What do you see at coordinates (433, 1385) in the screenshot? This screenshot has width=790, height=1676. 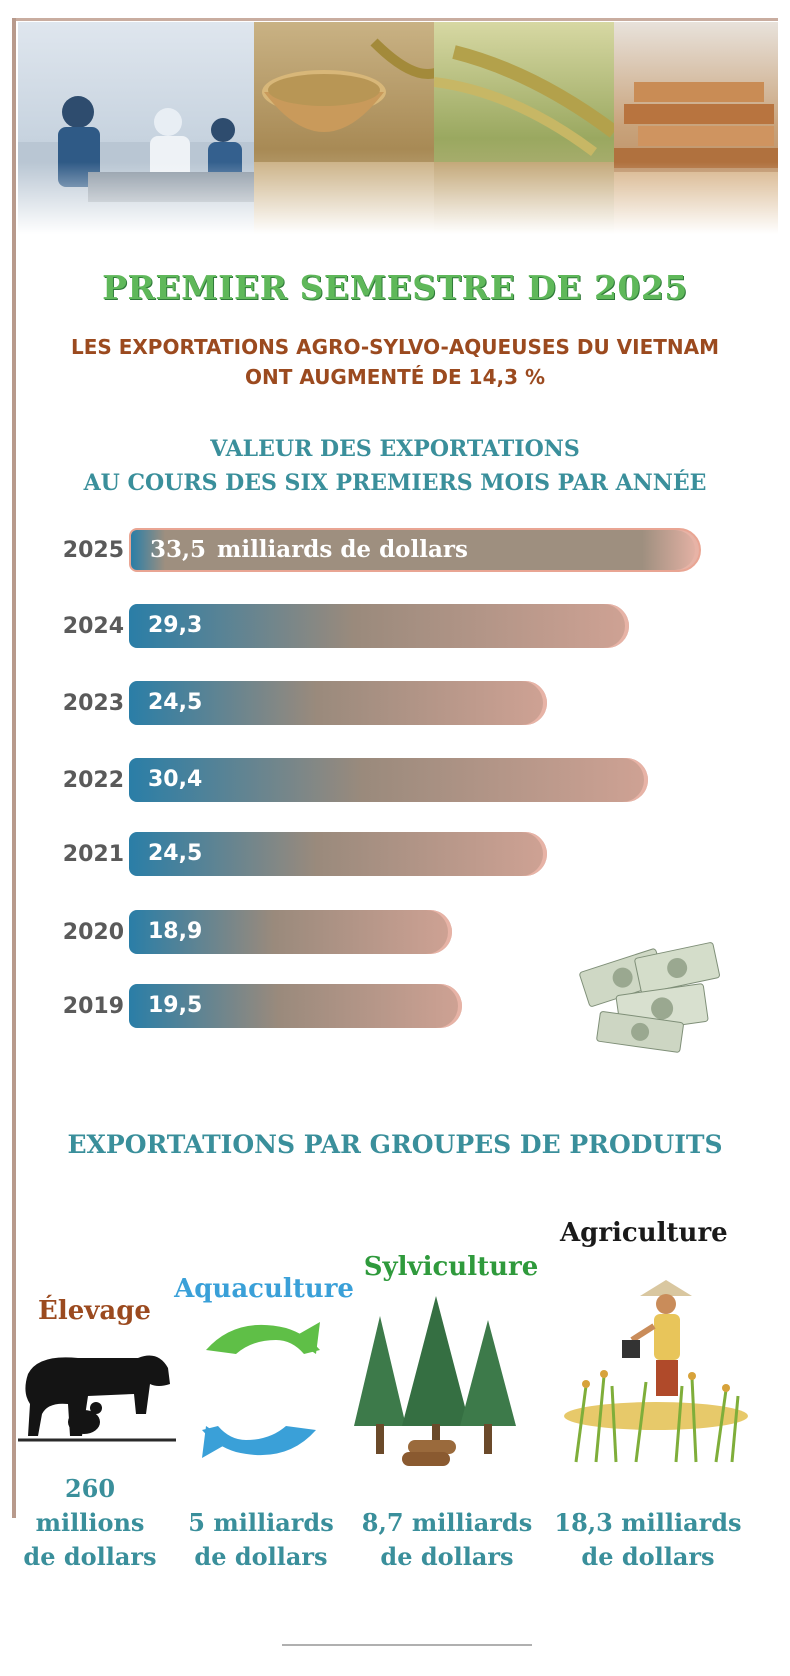 I see `forest-icon` at bounding box center [433, 1385].